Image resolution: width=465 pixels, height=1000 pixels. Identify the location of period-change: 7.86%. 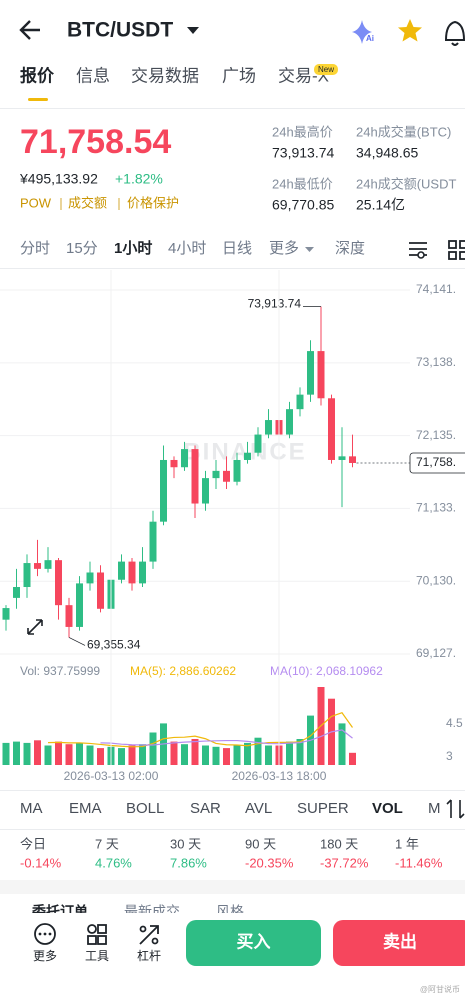
(188, 862).